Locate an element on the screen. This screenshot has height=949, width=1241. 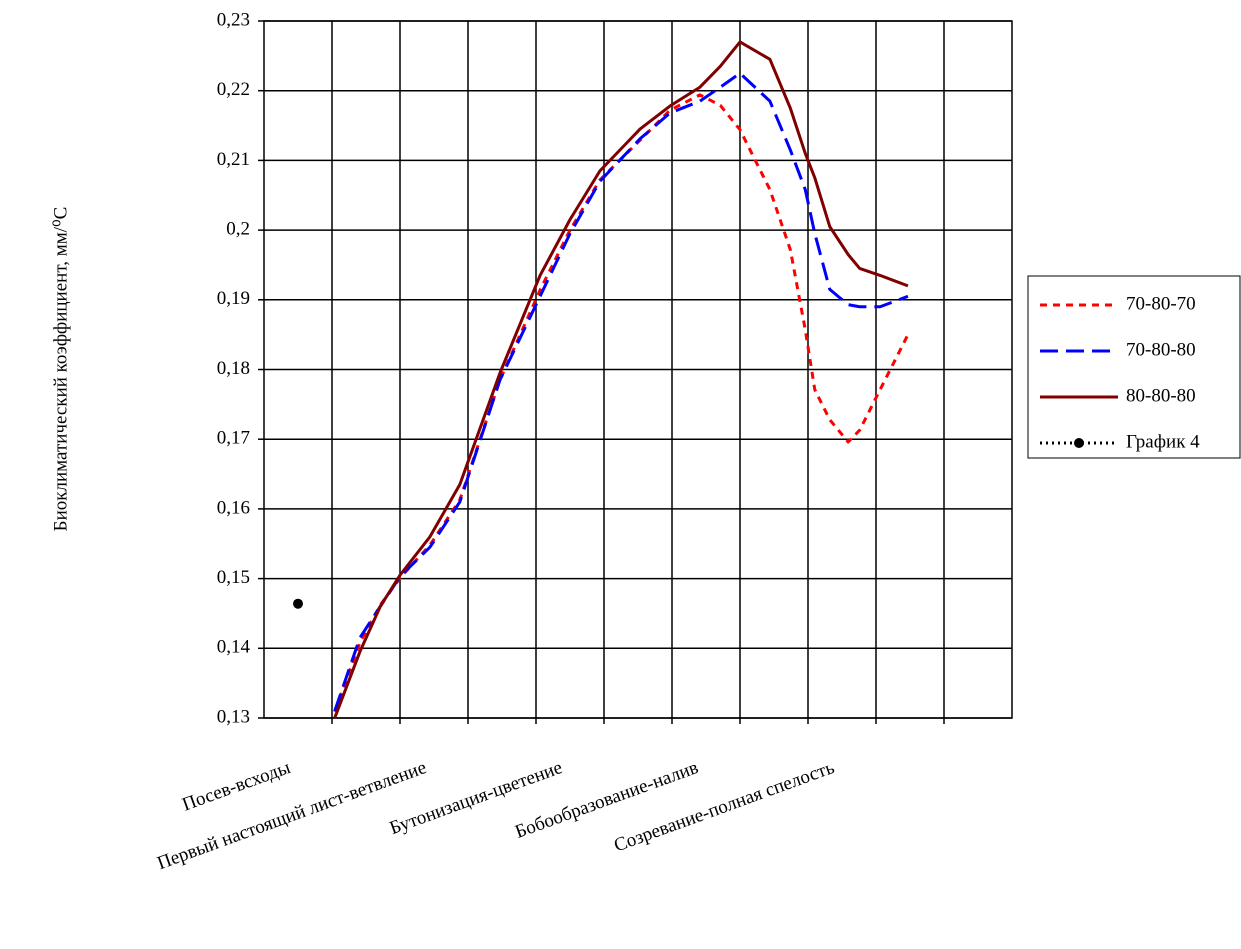
x-tick-label: Посев-всходы is located at coordinates (237, 786).